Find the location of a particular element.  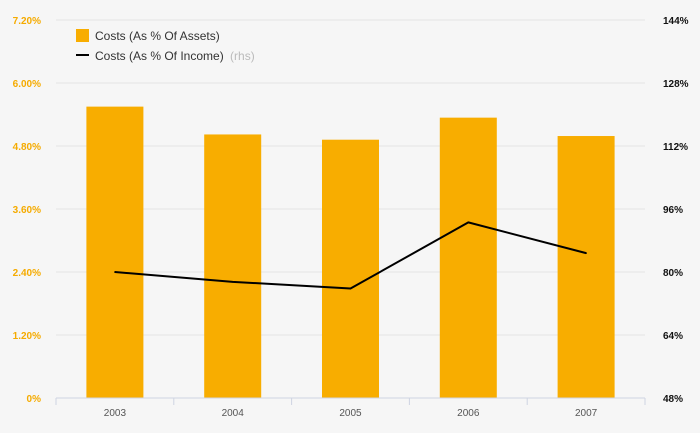

y-left-tick-label: 1.20% is located at coordinates (27, 336).